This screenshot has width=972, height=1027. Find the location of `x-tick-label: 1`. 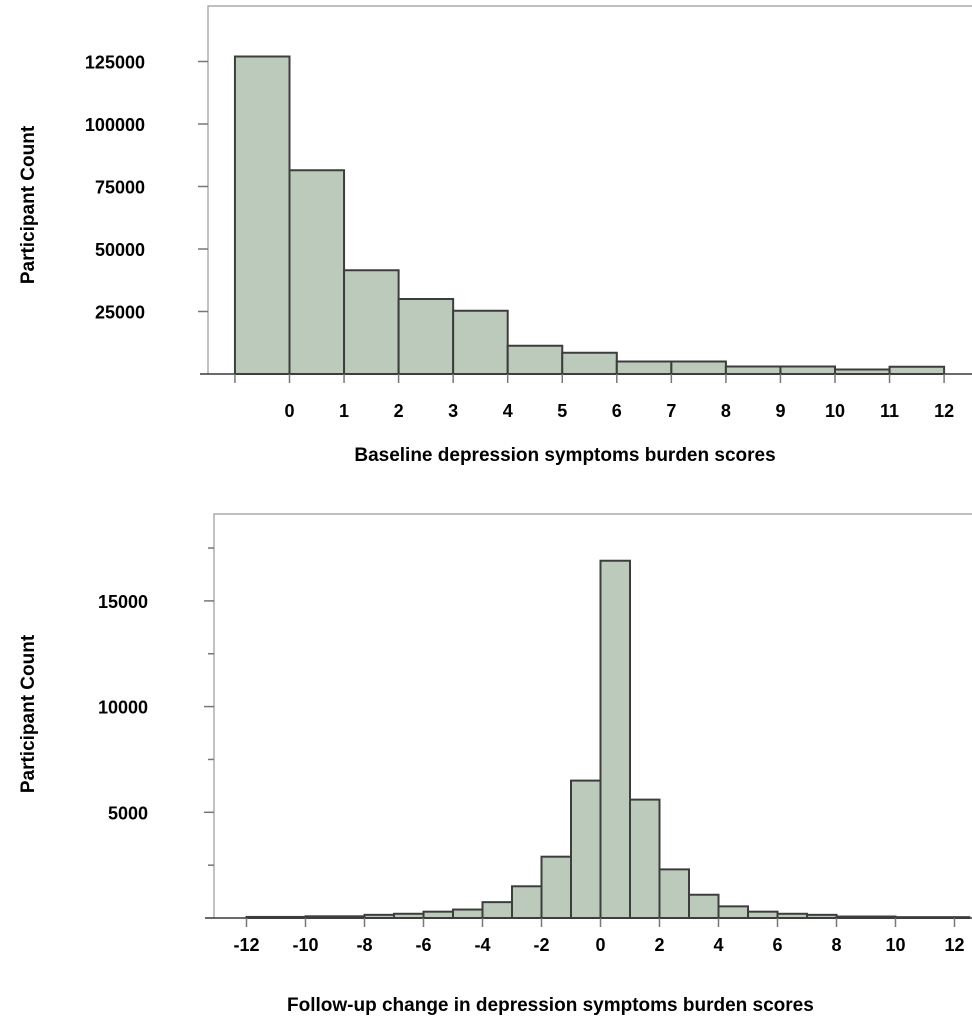

x-tick-label: 1 is located at coordinates (344, 411).